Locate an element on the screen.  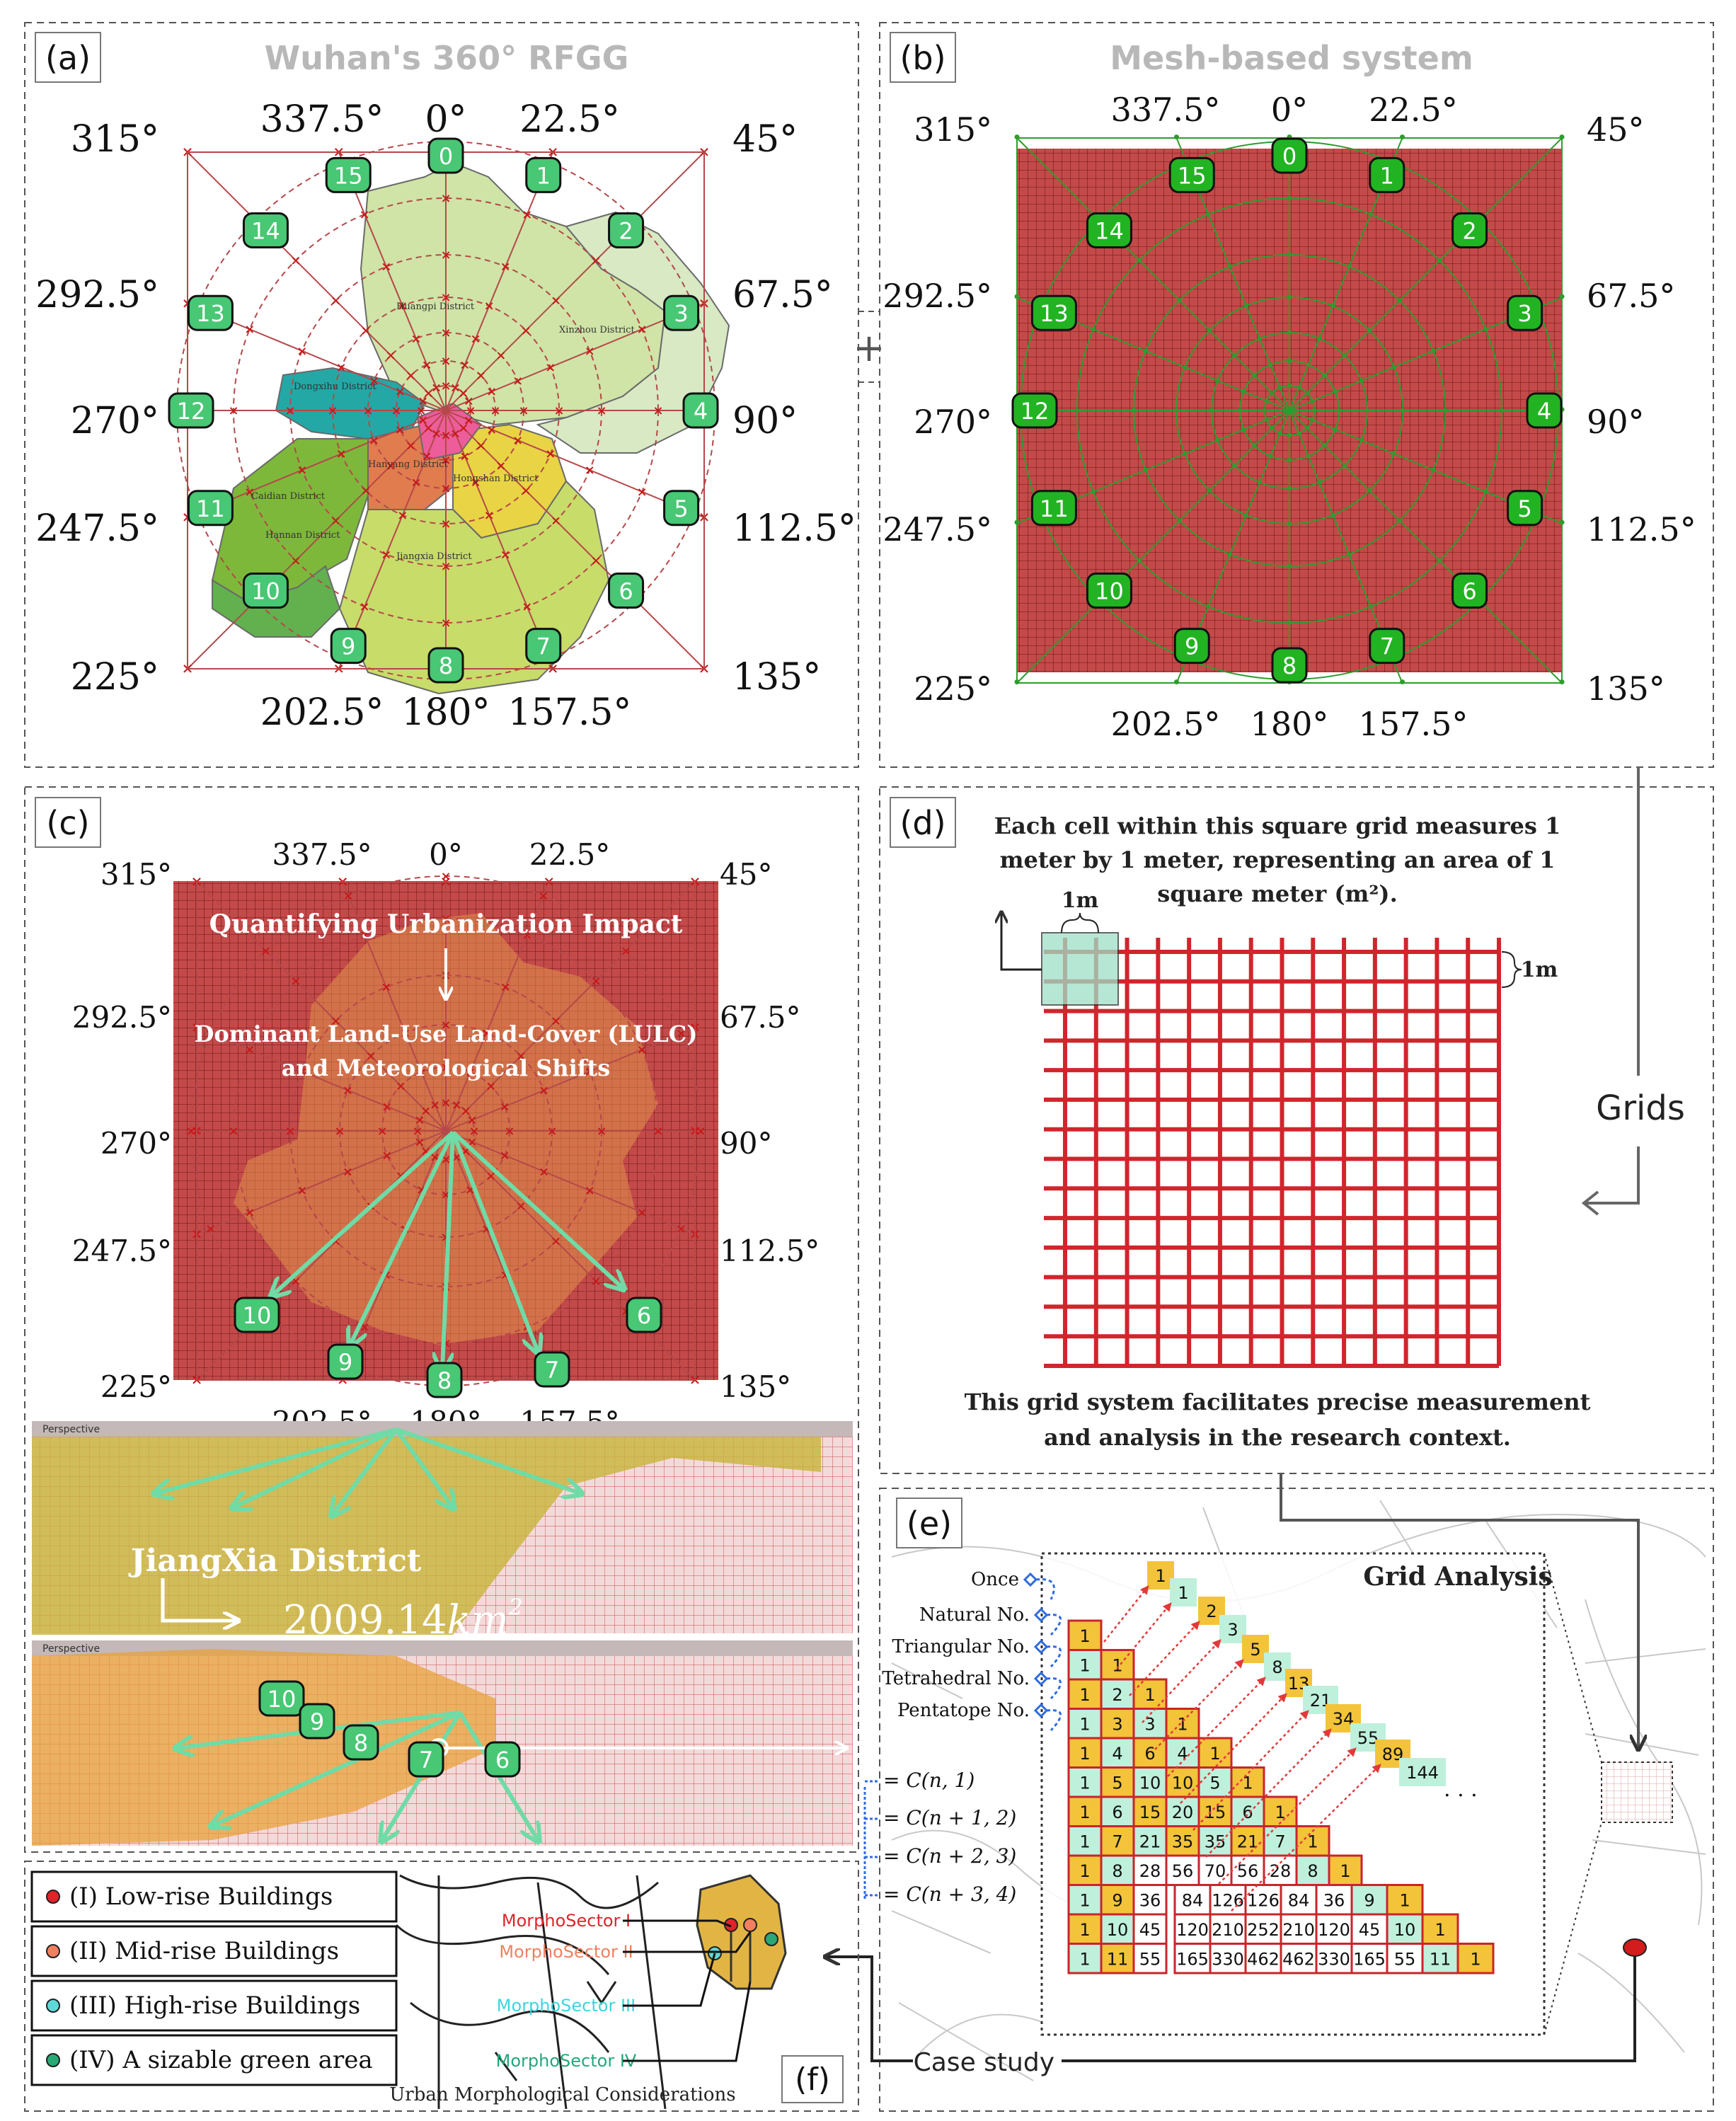
pascal-value: 45 is located at coordinates (1370, 1930).